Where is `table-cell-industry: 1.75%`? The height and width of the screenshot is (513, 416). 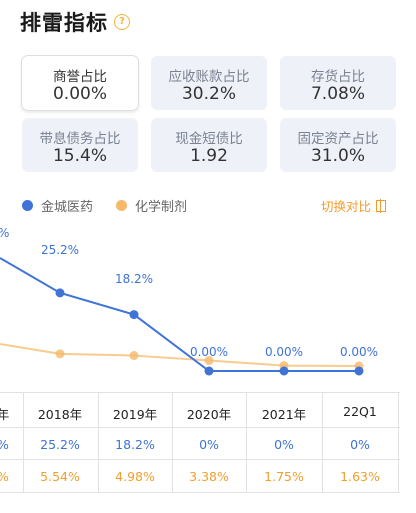 table-cell-industry: 1.75% is located at coordinates (284, 476).